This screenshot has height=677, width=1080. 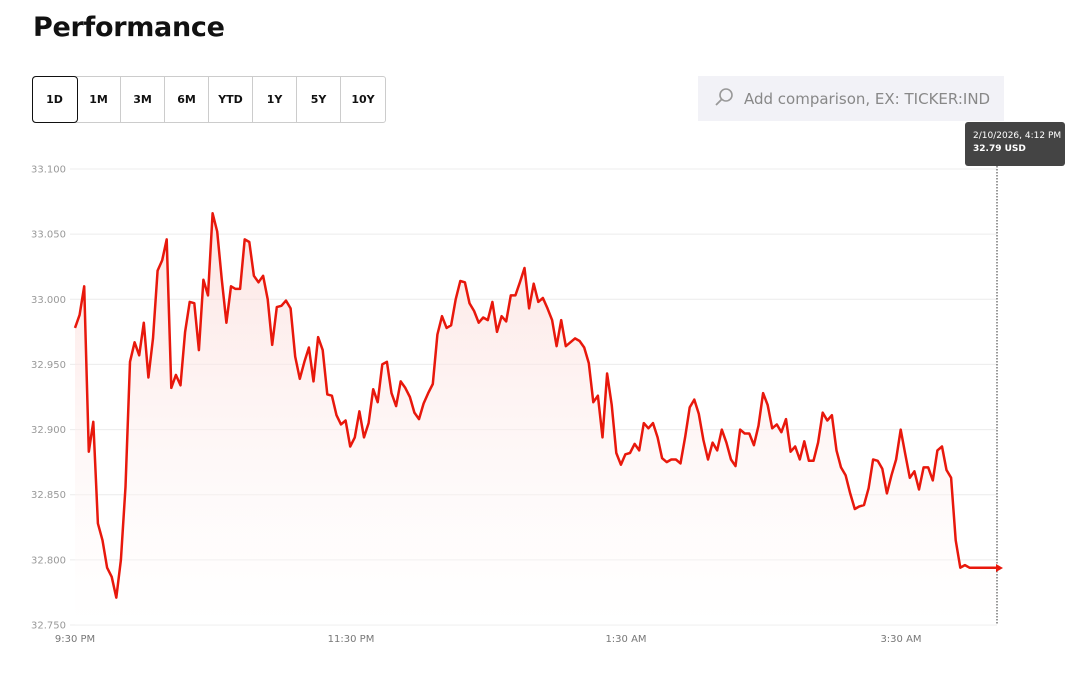 What do you see at coordinates (48, 560) in the screenshot?
I see `y-tick-label: 32.800` at bounding box center [48, 560].